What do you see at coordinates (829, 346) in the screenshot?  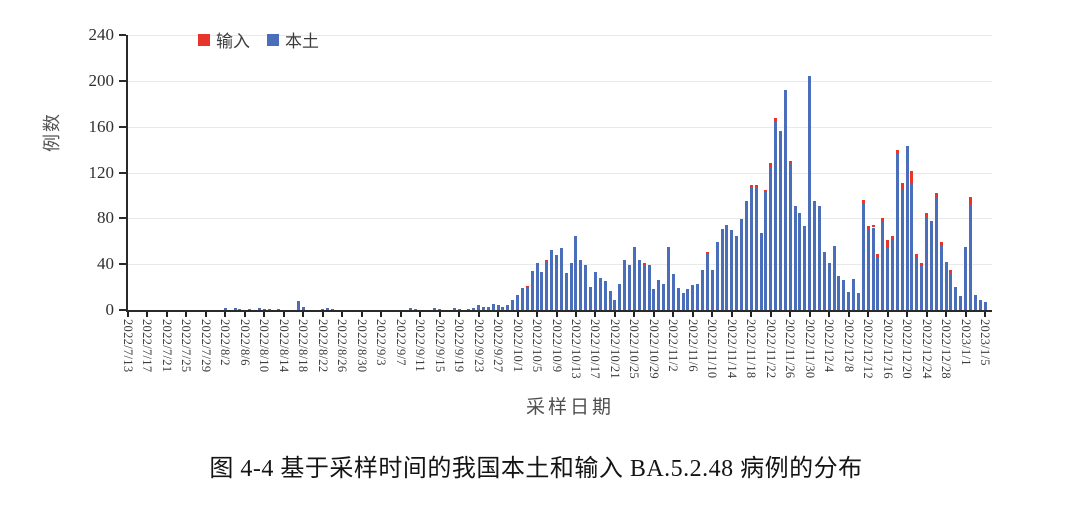 I see `x-tick-label: 2022/12/4` at bounding box center [829, 346].